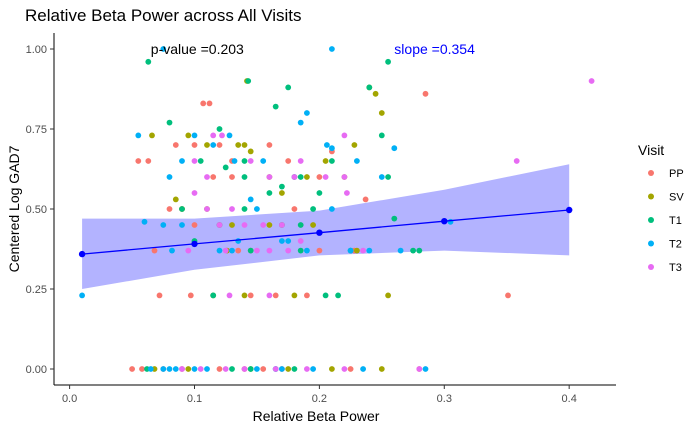 This screenshot has width=700, height=437. I want to click on x-tick-label: 0.3, so click(444, 399).